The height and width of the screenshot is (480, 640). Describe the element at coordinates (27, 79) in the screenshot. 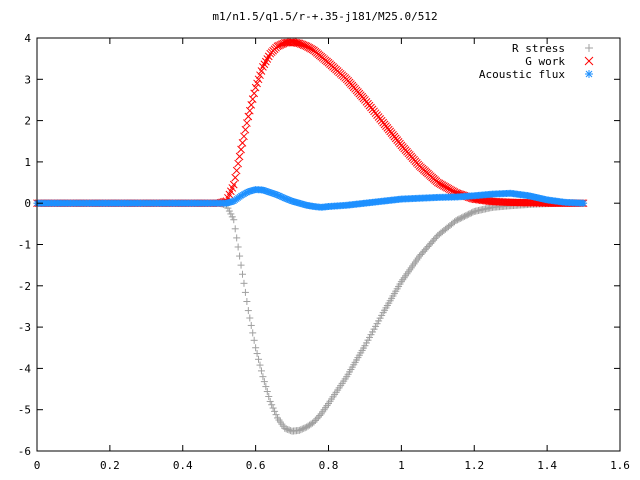

I see `y-tick-label: 3` at that location.